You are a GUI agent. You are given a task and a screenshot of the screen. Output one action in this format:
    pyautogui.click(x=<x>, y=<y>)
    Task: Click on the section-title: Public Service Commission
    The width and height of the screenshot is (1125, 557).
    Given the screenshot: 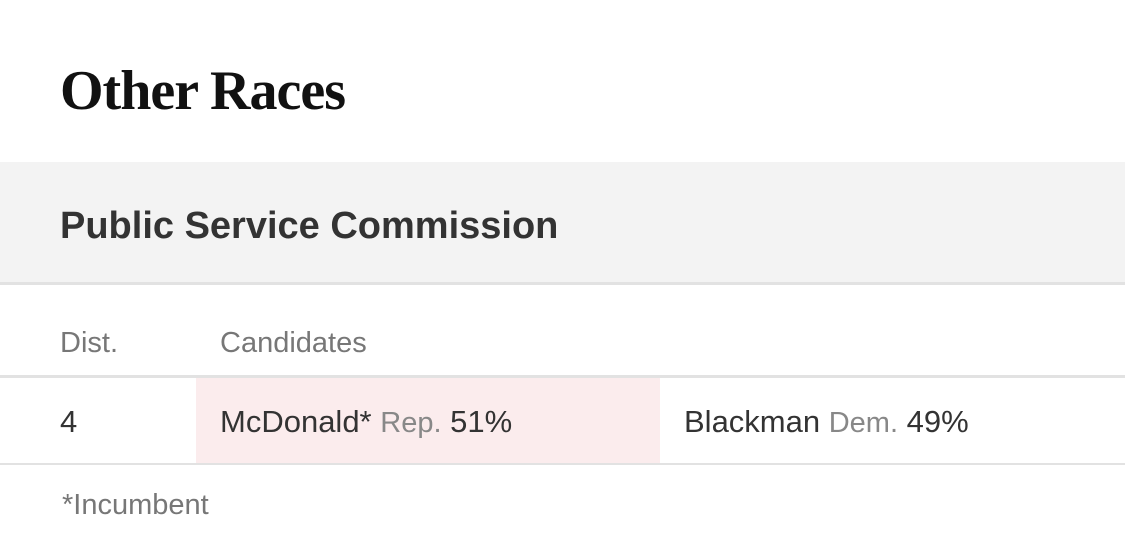 What is the action you would take?
    pyautogui.click(x=309, y=226)
    